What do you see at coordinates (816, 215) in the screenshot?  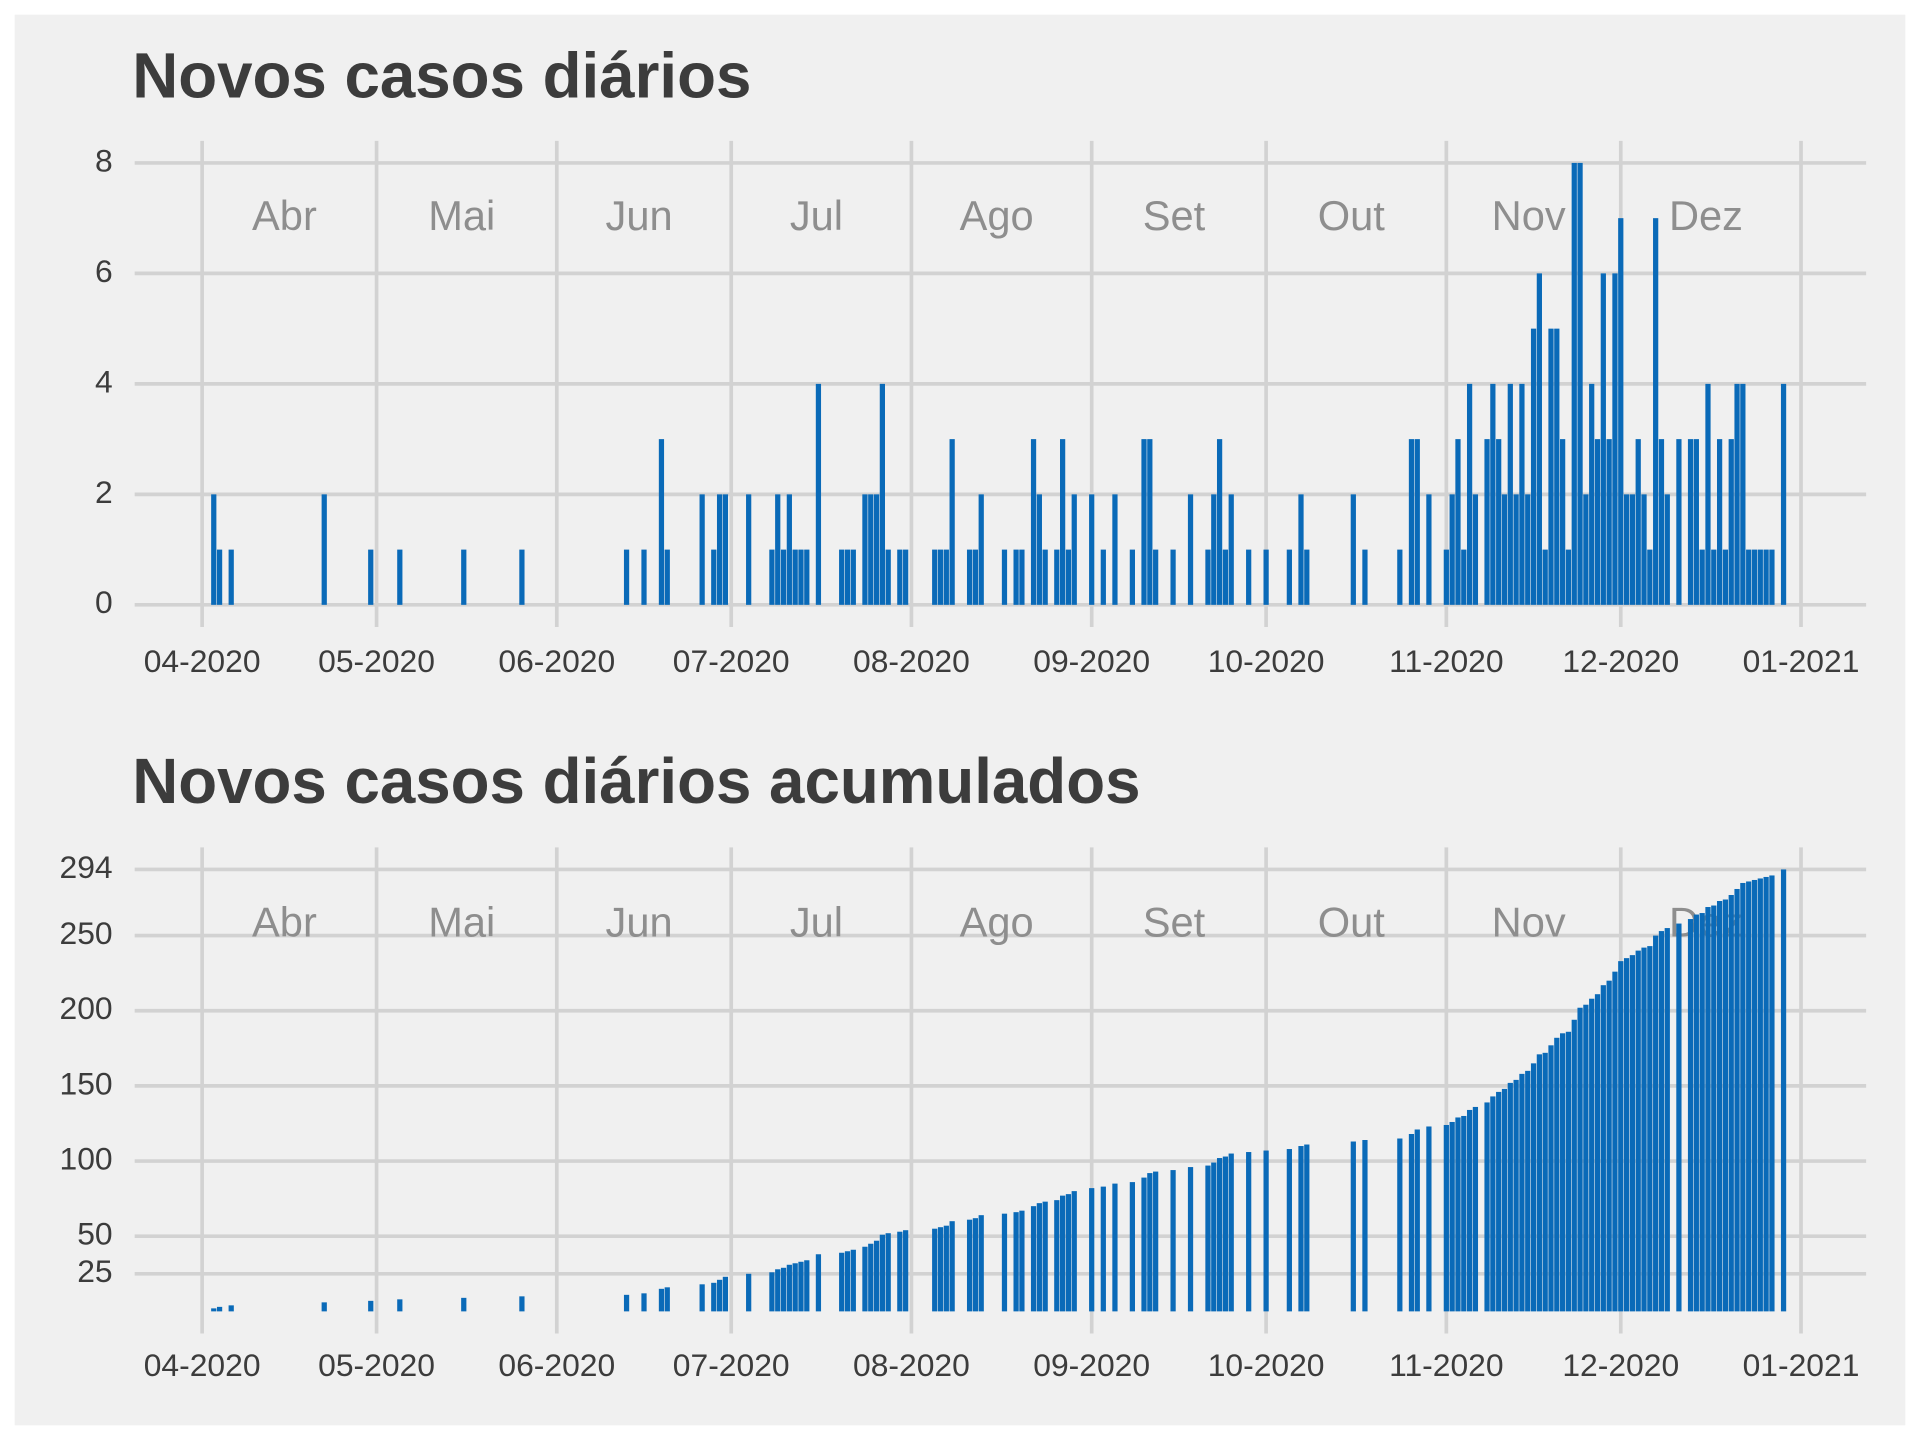 I see `month-label: Jul` at bounding box center [816, 215].